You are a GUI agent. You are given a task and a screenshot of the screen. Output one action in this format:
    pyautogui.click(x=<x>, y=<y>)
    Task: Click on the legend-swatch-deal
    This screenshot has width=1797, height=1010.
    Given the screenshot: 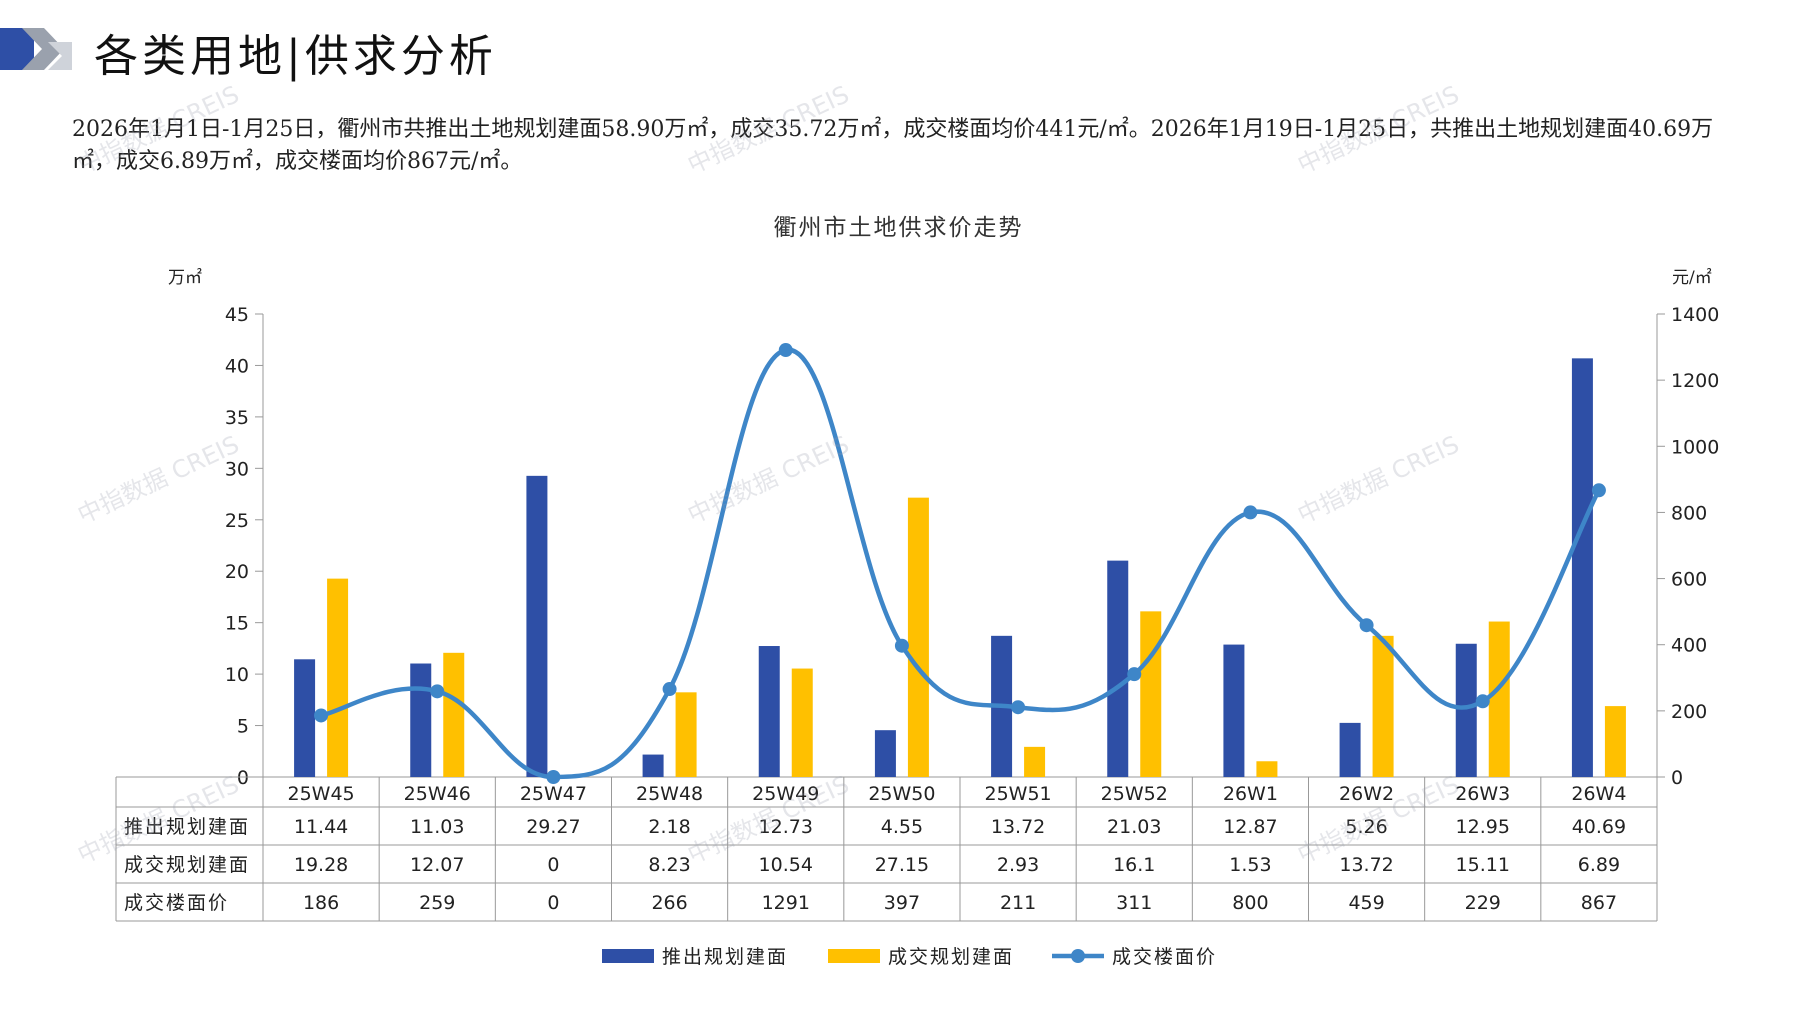 What is the action you would take?
    pyautogui.click(x=854, y=956)
    